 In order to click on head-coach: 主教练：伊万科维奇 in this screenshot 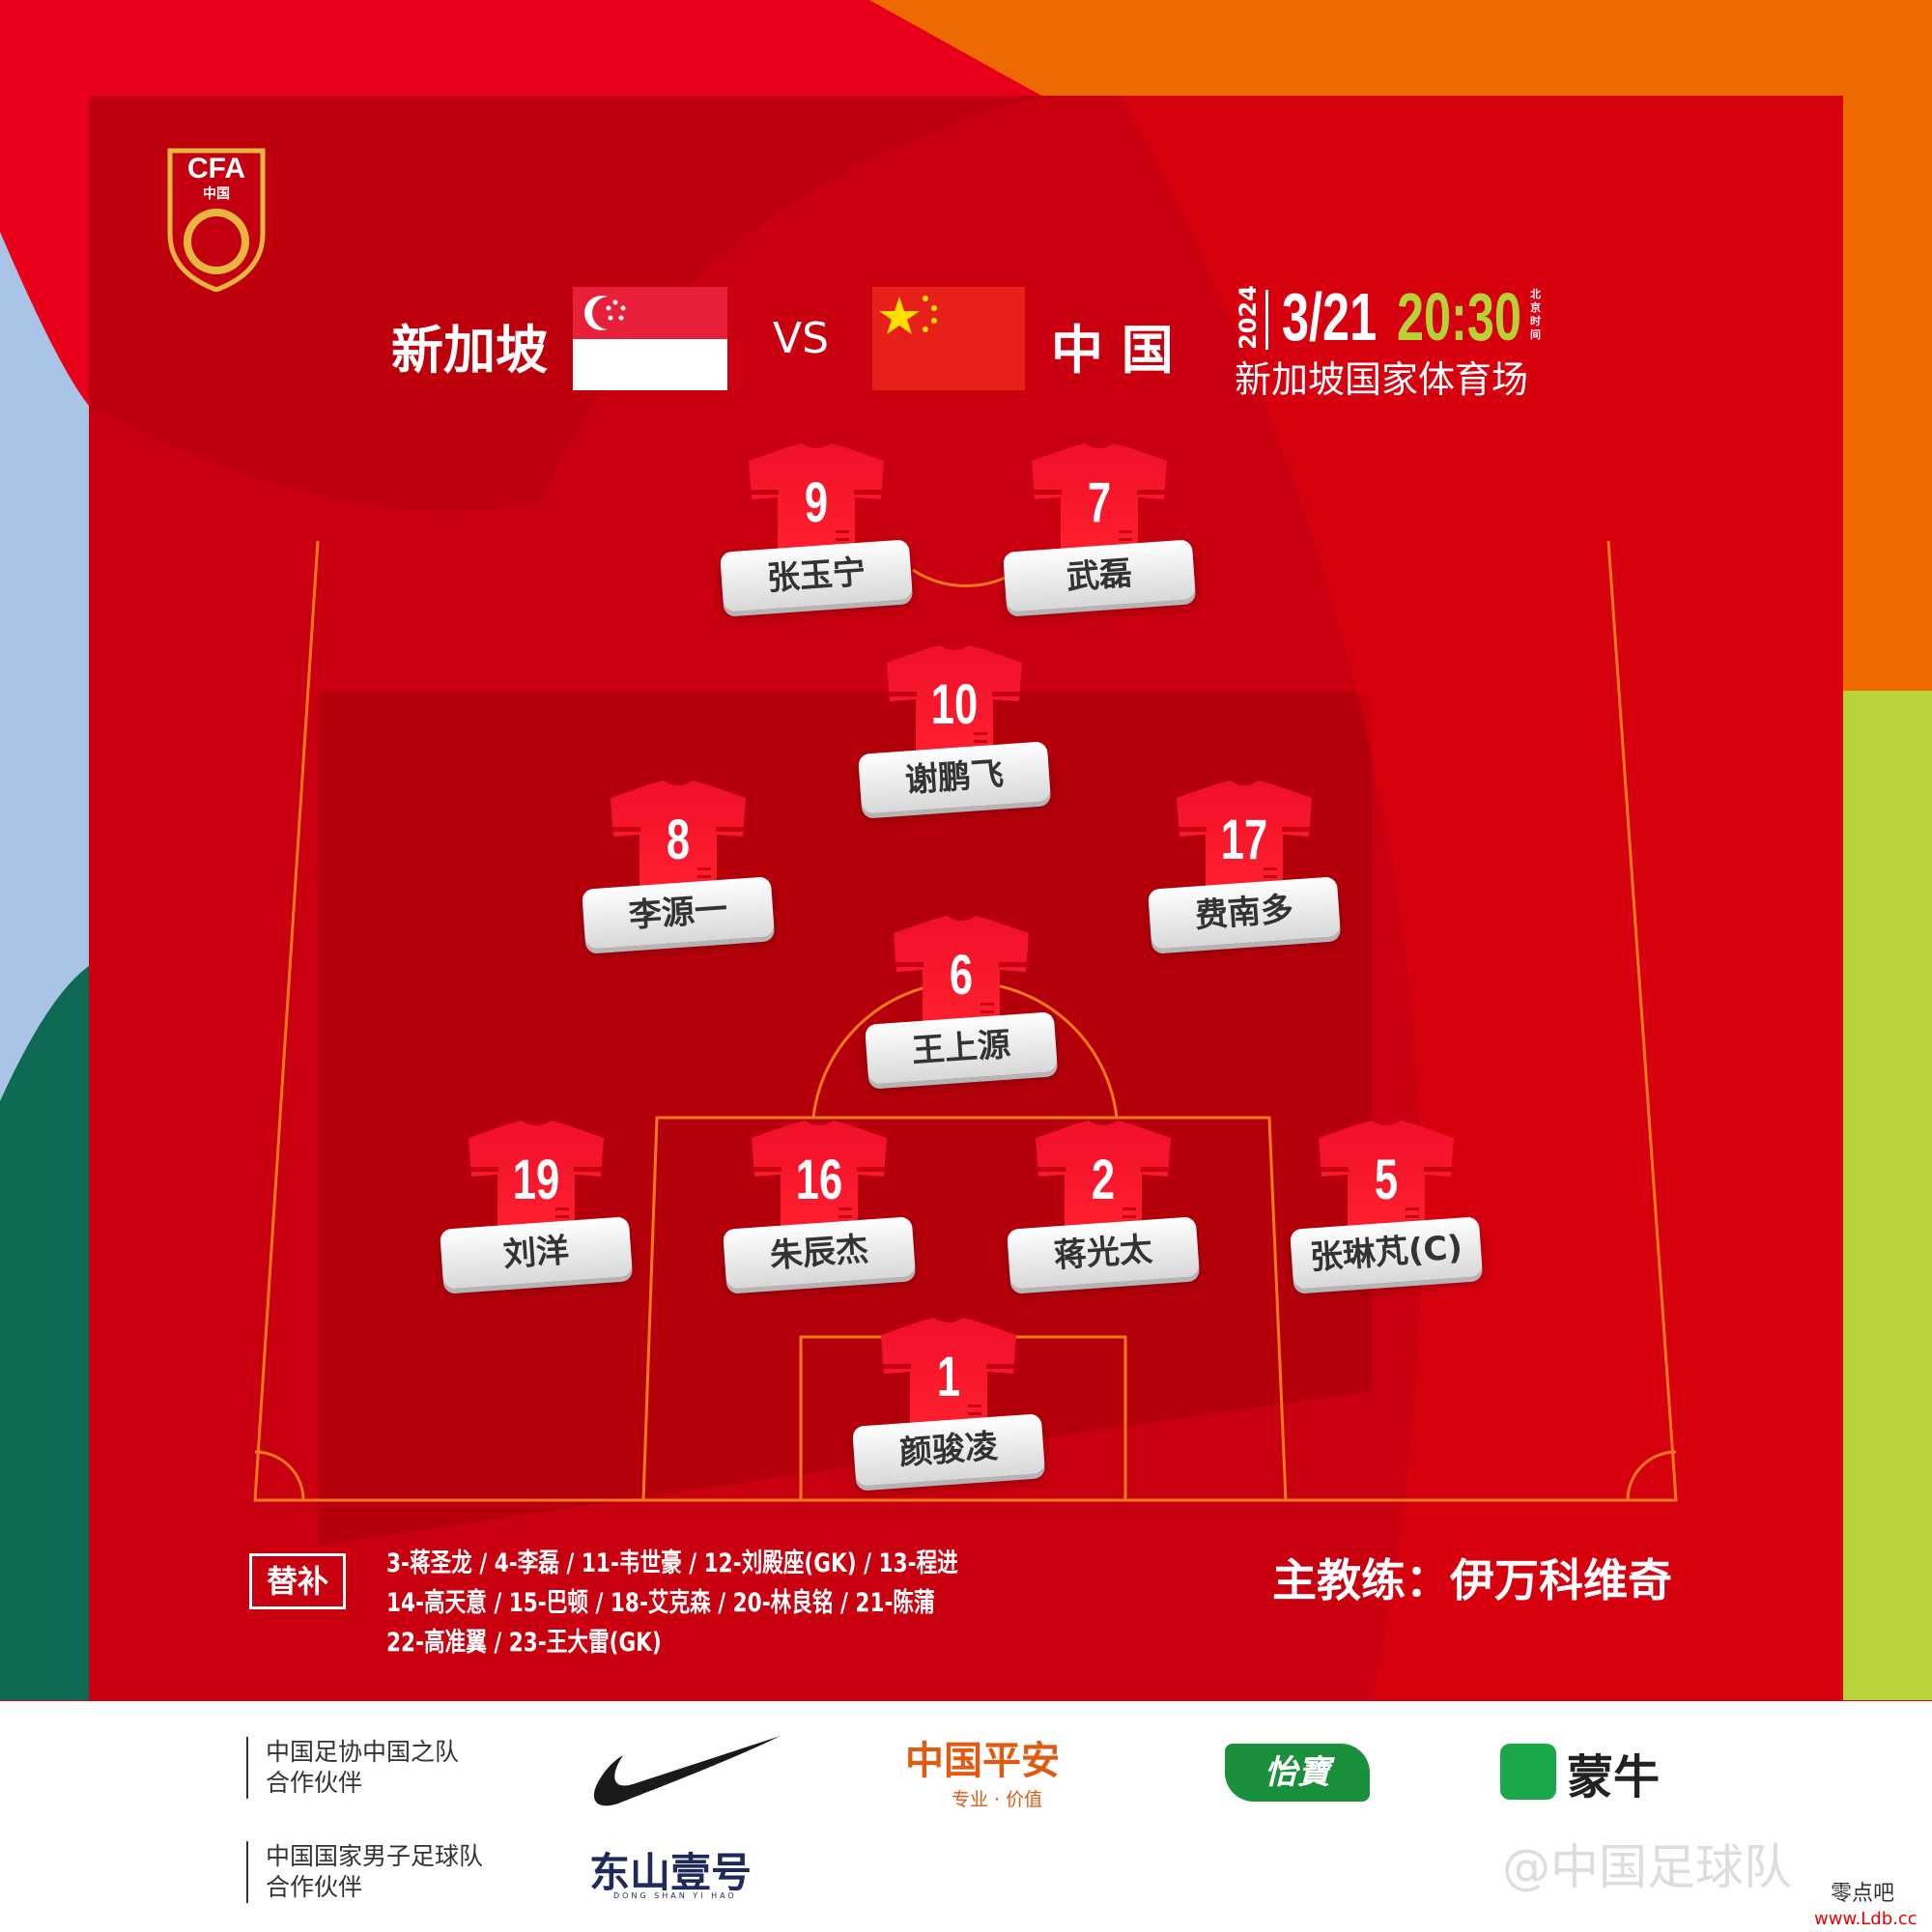, I will do `click(1472, 1580)`.